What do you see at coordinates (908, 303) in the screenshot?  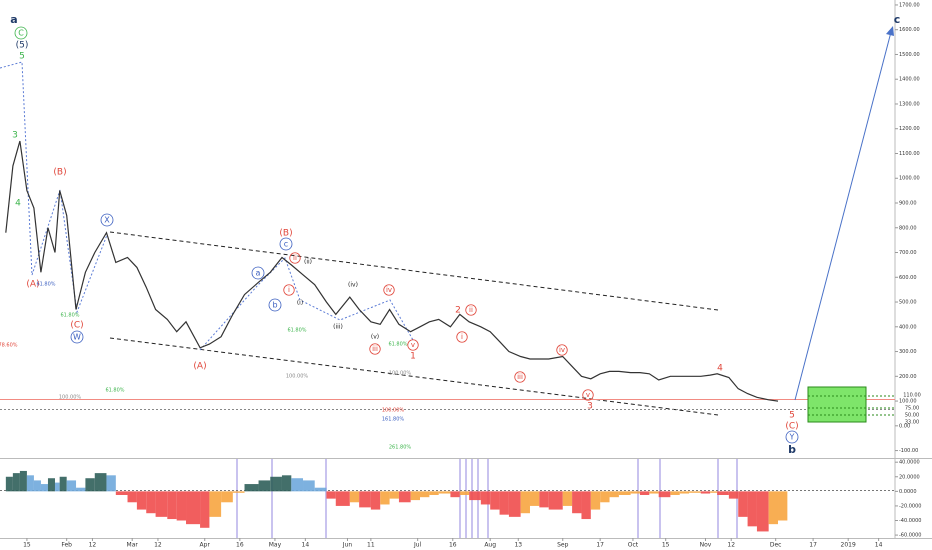 I see `y-tick-label: 500.00` at bounding box center [908, 303].